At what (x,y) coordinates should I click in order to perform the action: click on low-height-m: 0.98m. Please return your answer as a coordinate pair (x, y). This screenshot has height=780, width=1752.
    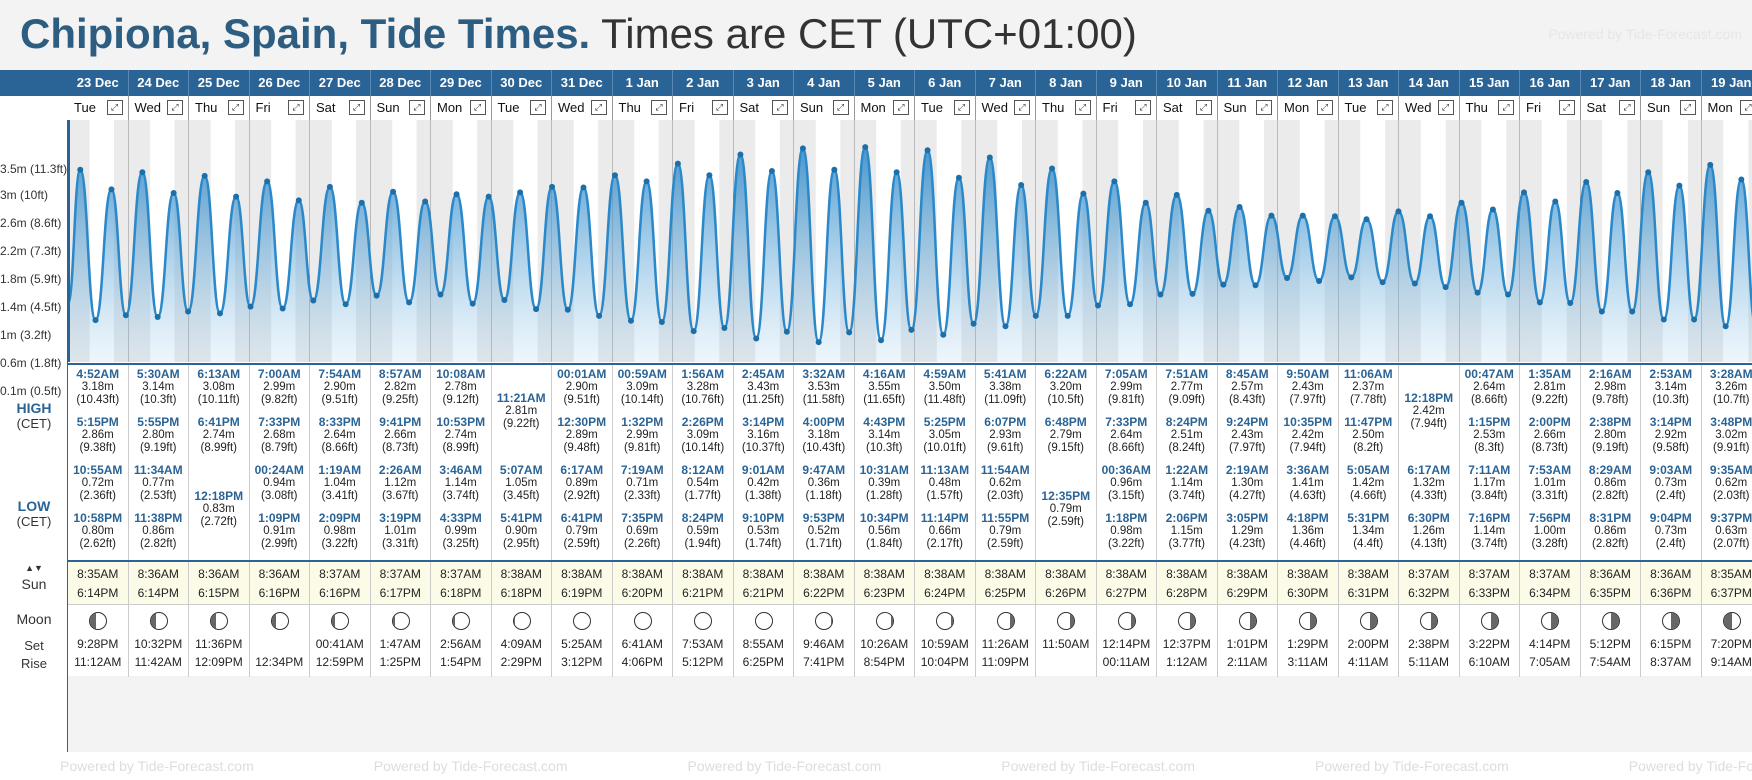
    Looking at the image, I should click on (1126, 531).